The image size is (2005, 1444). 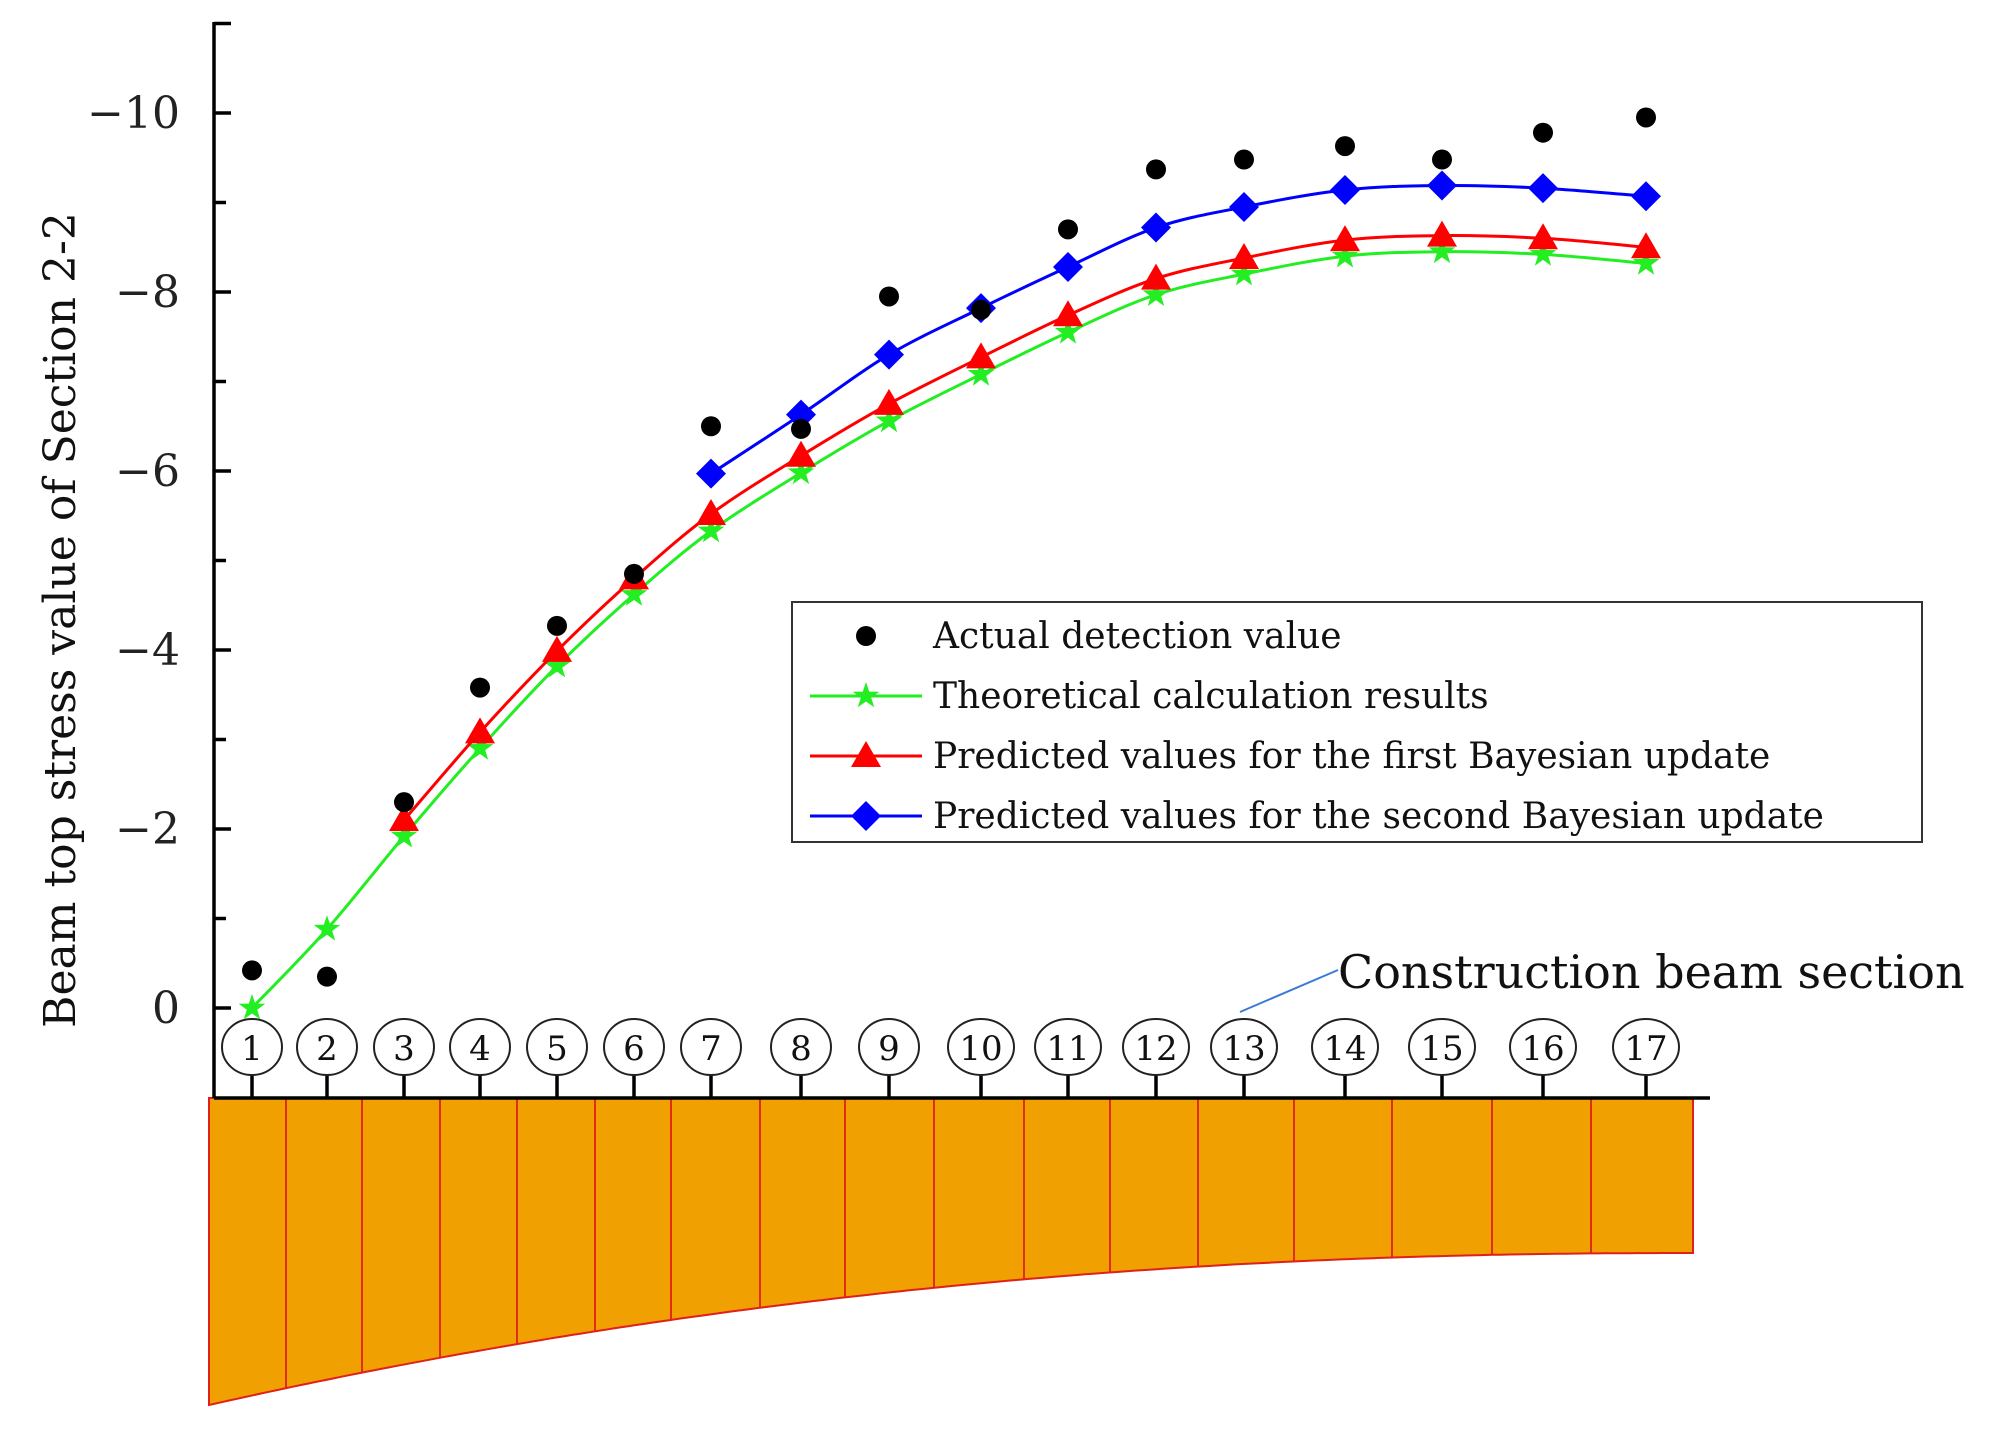 What do you see at coordinates (1651, 972) in the screenshot?
I see `annotation-text: Construction beam section` at bounding box center [1651, 972].